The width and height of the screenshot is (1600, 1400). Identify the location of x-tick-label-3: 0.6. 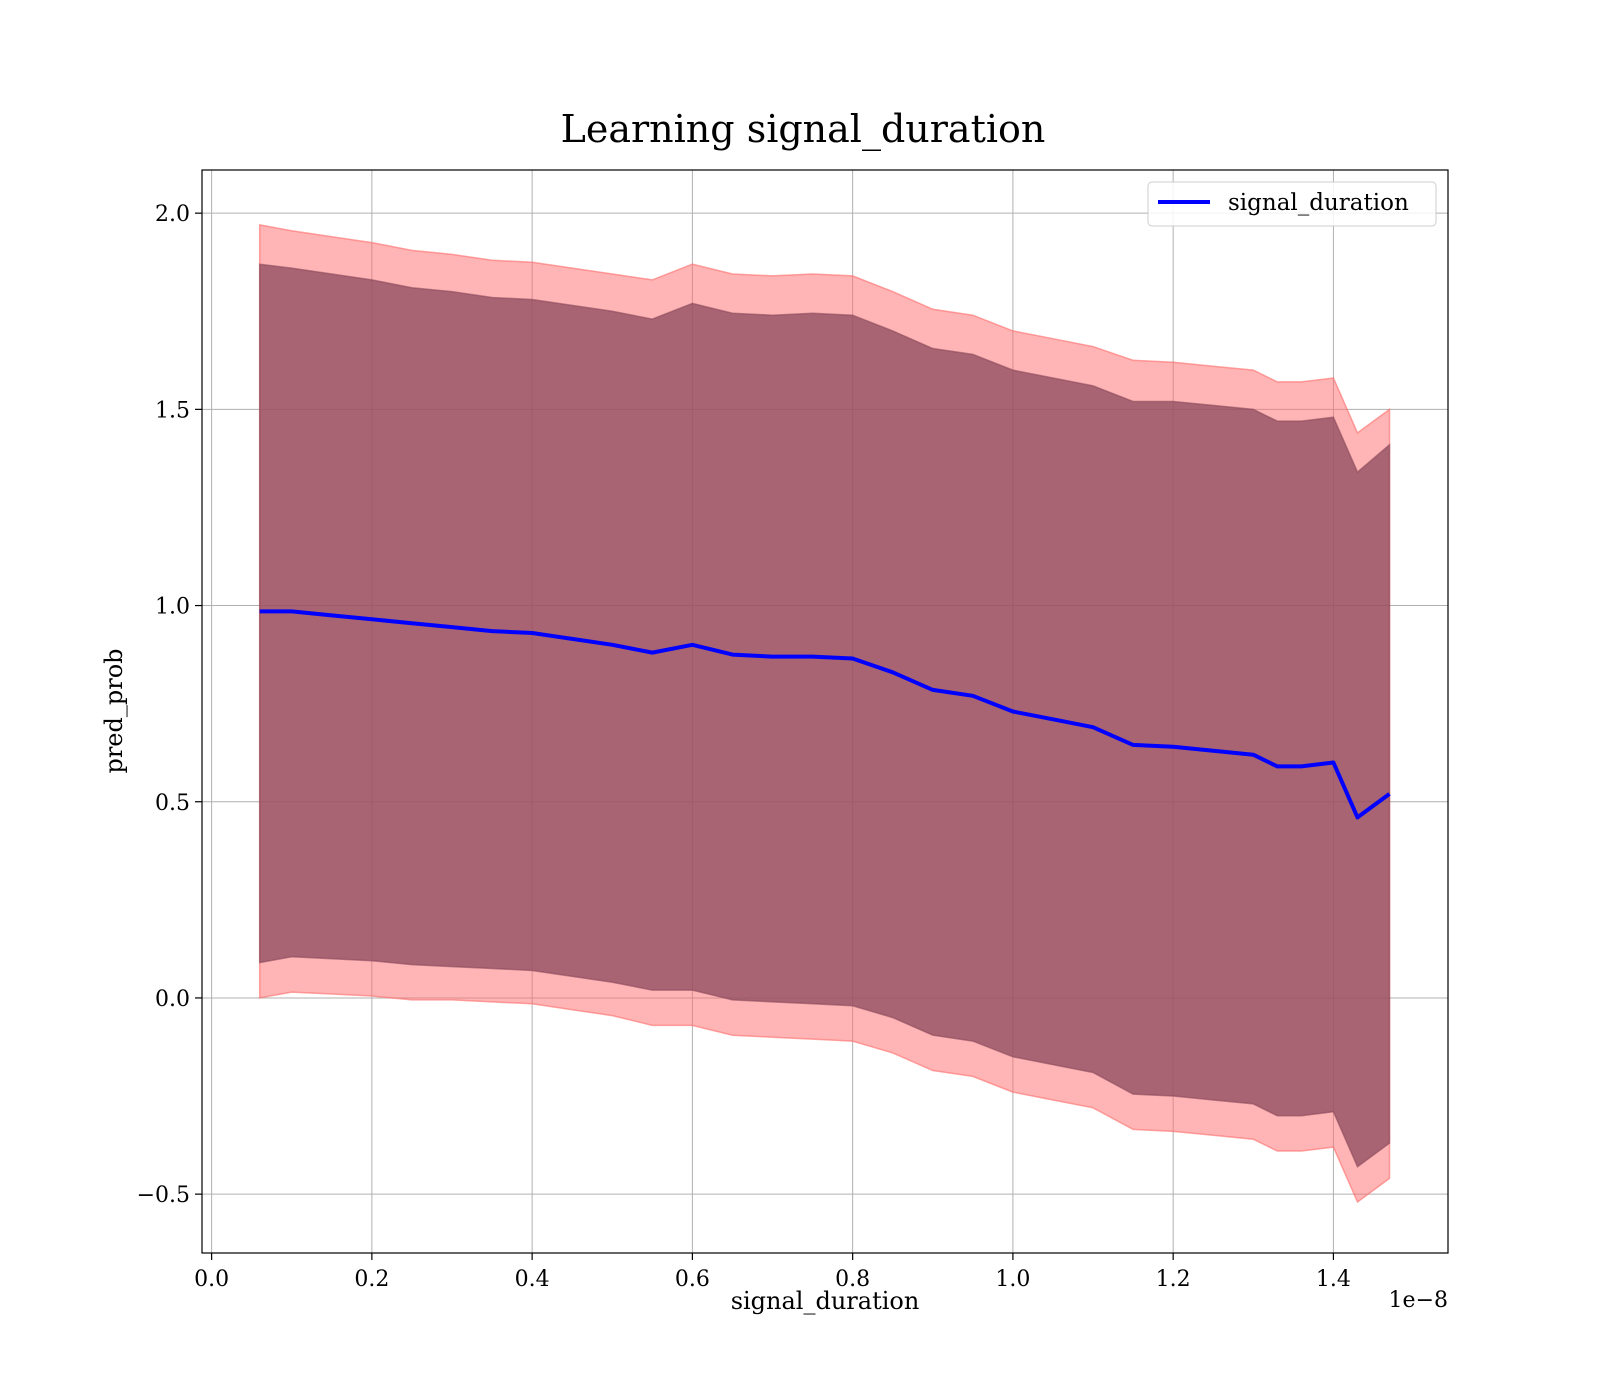
(692, 1279).